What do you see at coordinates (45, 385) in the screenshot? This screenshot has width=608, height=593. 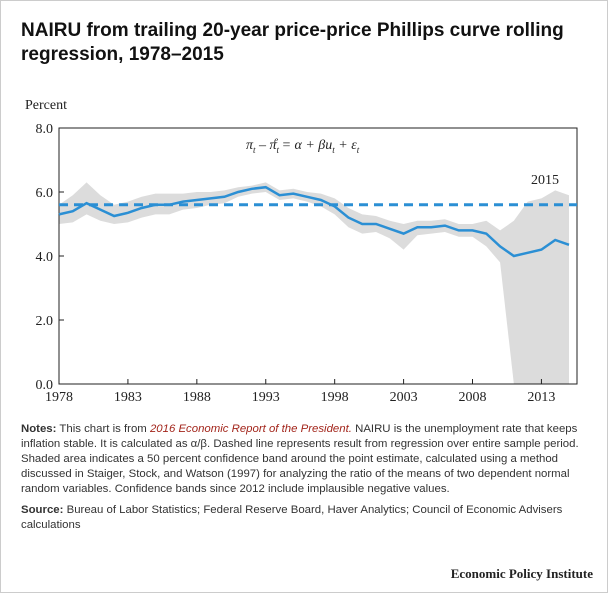 I see `y-tick-label: 0.0` at bounding box center [45, 385].